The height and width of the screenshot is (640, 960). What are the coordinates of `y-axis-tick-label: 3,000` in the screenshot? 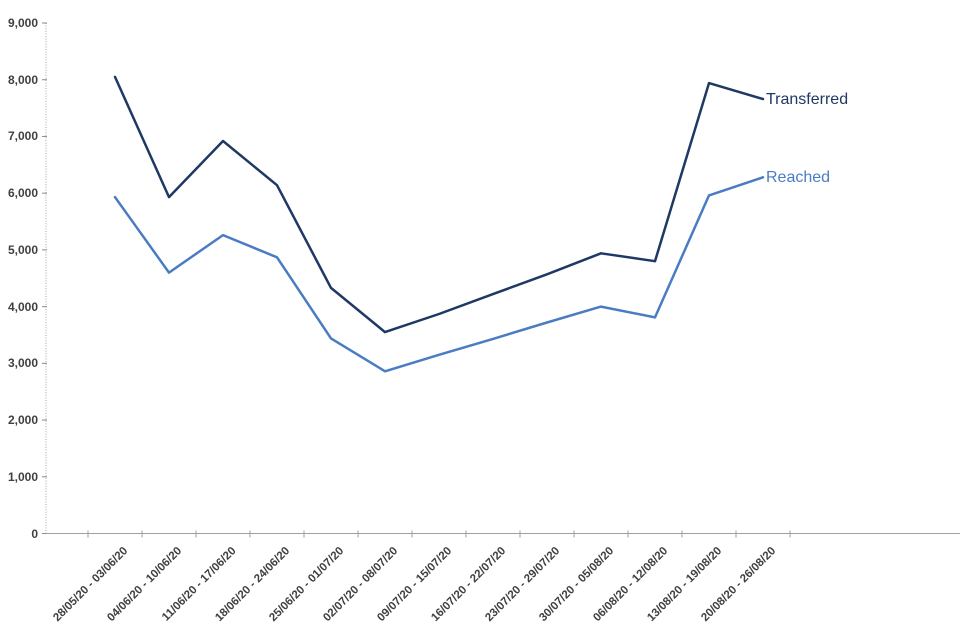 It's located at (22, 363).